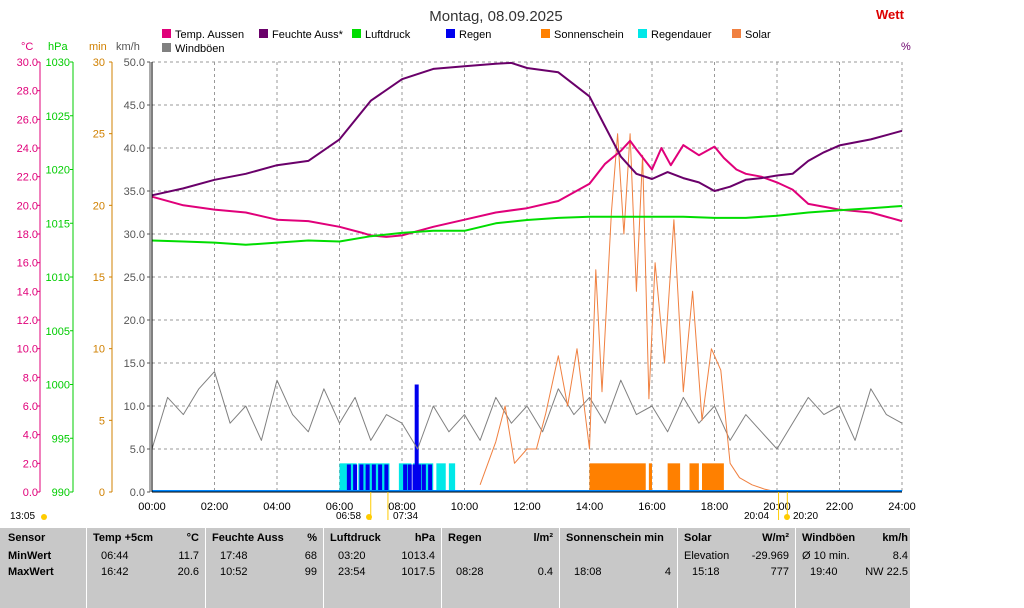 This screenshot has width=1024, height=608. What do you see at coordinates (531, 438) in the screenshot?
I see `chart-bars` at bounding box center [531, 438].